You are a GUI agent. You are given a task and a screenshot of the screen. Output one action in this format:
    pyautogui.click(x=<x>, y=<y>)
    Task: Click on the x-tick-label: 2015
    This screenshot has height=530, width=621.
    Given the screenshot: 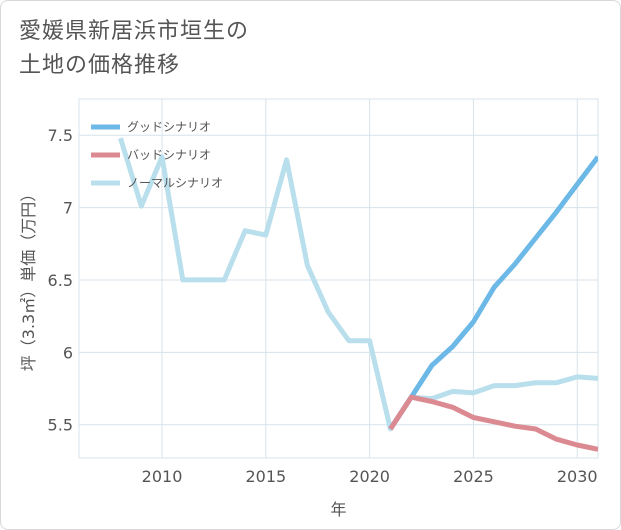 What is the action you would take?
    pyautogui.click(x=265, y=476)
    